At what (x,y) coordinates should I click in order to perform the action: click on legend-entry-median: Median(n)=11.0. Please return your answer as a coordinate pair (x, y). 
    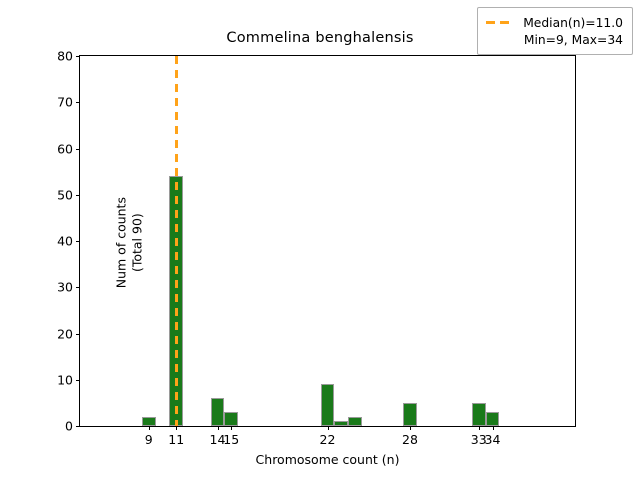
    Looking at the image, I should click on (554, 22).